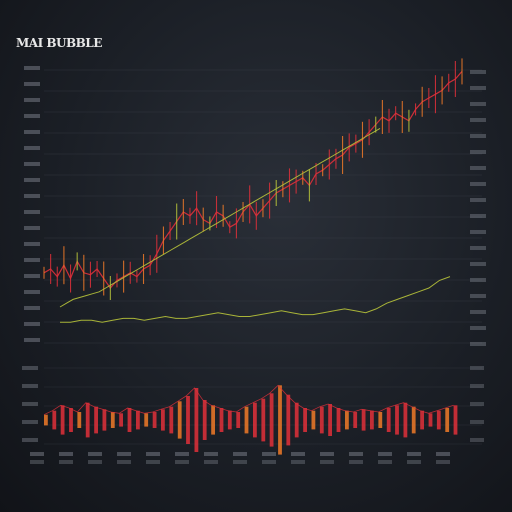  I want to click on volume-panel, so click(250, 419).